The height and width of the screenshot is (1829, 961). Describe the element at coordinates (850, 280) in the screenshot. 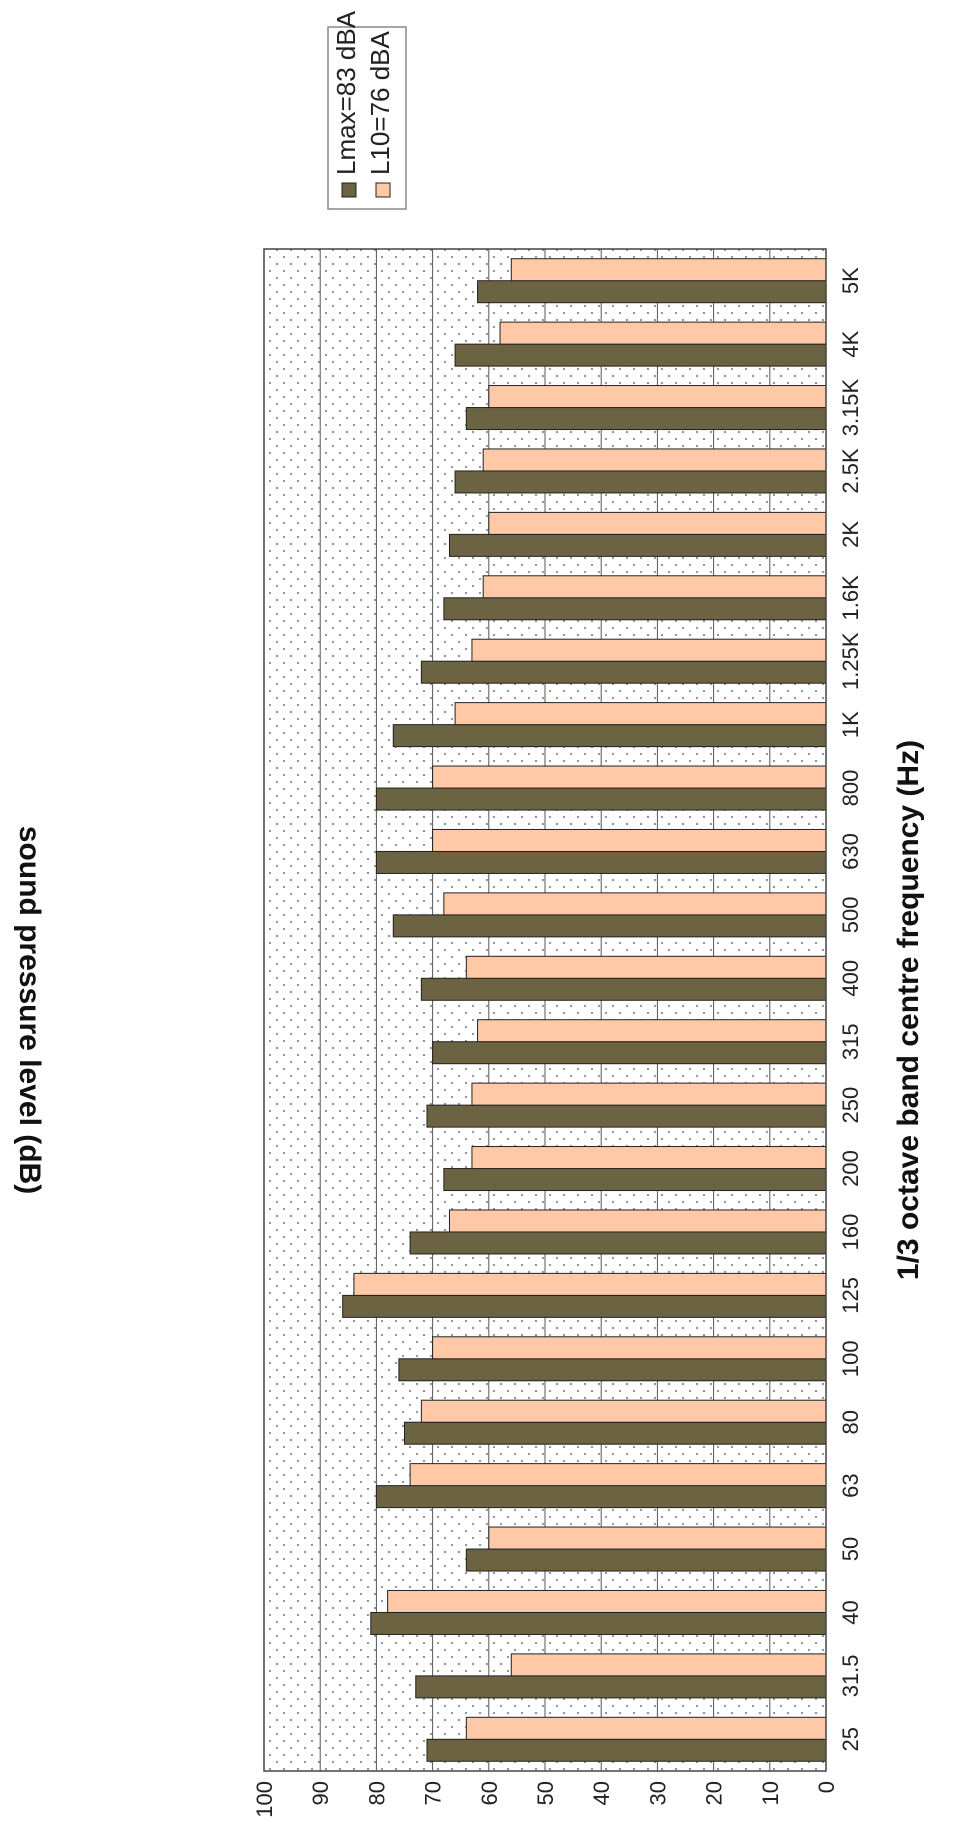

I see `x-tick-label: 5K` at that location.